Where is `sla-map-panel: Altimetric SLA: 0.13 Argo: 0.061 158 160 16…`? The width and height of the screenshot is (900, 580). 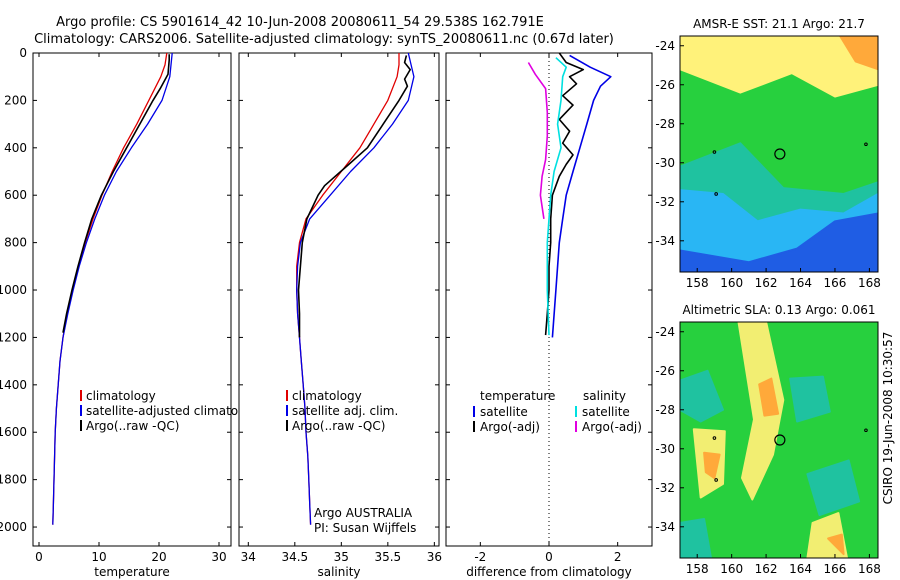 sla-map-panel: Altimetric SLA: 0.13 Argo: 0.061 158 160 16… is located at coordinates (767, 439).